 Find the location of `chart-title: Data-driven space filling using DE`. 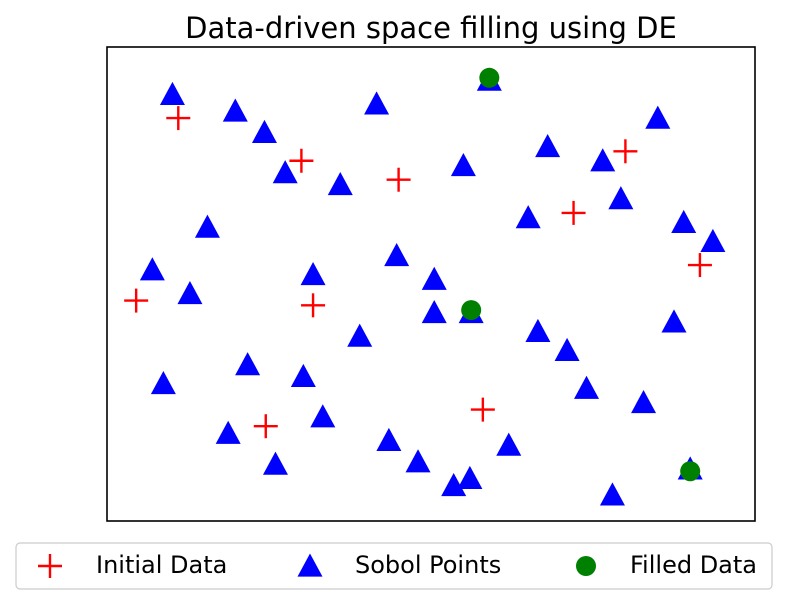

chart-title: Data-driven space filling using DE is located at coordinates (431, 28).